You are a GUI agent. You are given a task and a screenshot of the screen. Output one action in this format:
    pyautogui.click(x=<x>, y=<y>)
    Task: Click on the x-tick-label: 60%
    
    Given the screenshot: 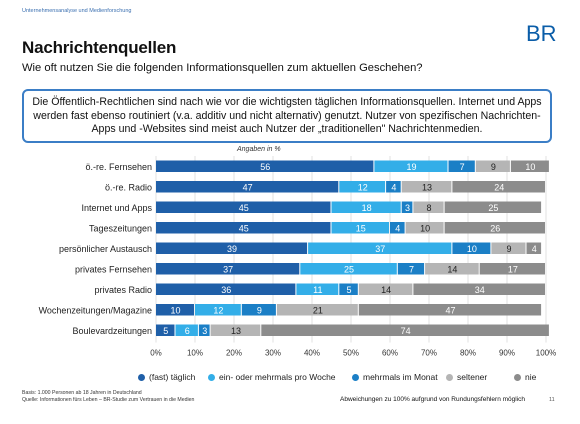 What is the action you would take?
    pyautogui.click(x=390, y=353)
    